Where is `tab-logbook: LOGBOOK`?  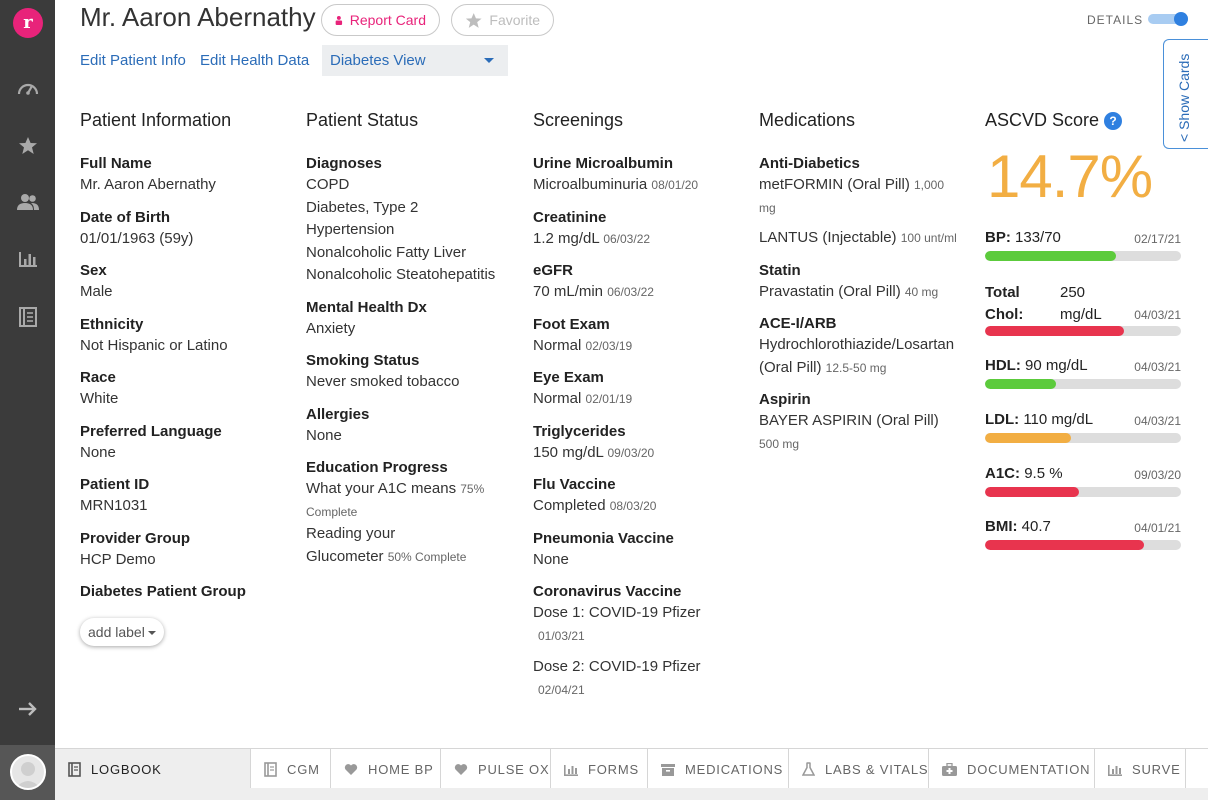 tab-logbook: LOGBOOK is located at coordinates (153, 769).